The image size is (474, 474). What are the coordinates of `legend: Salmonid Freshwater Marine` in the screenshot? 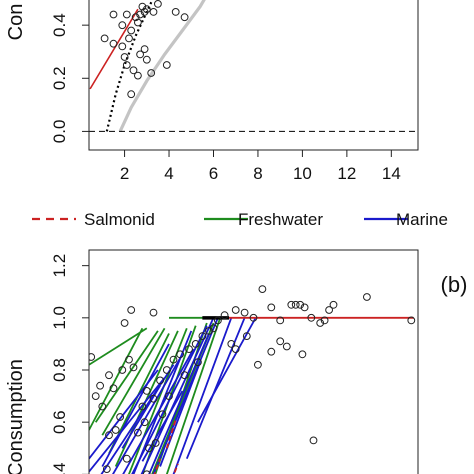 It's located at (240, 219).